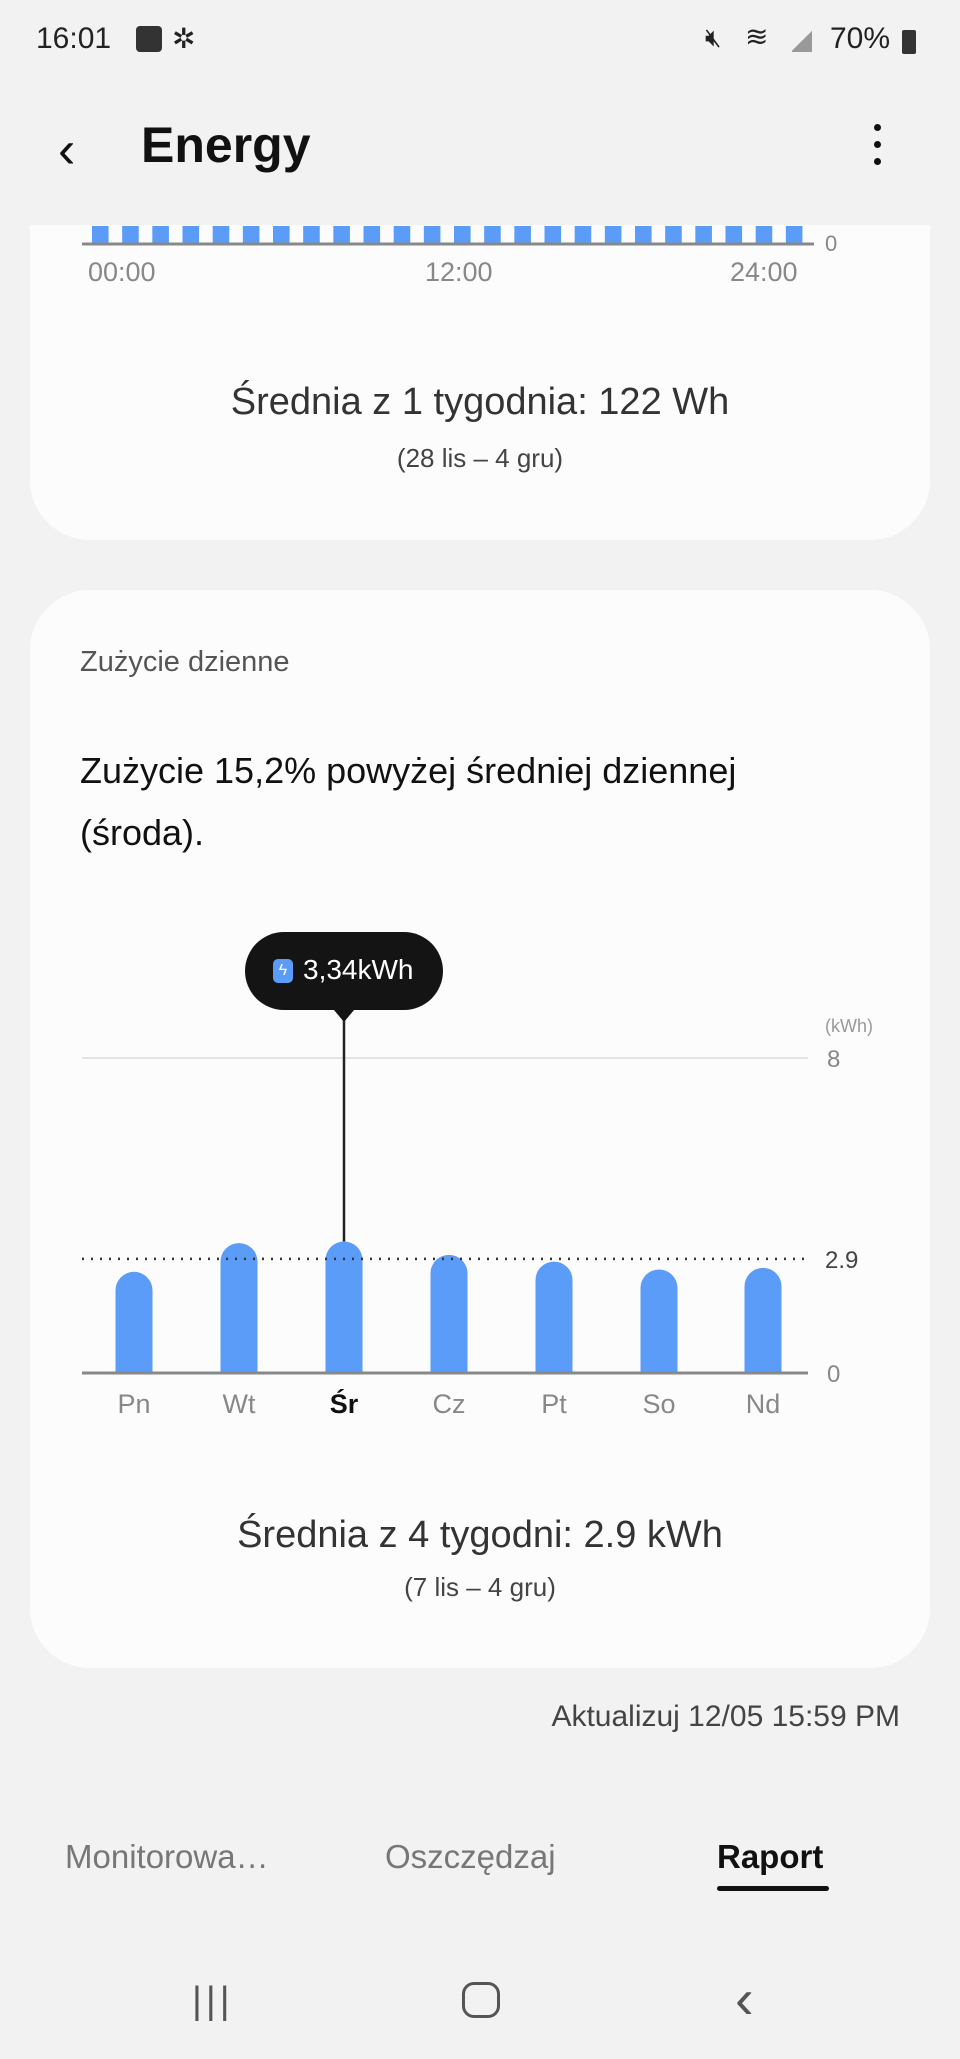 The width and height of the screenshot is (960, 2059). I want to click on tab-save: Oszczędzaj, so click(470, 1856).